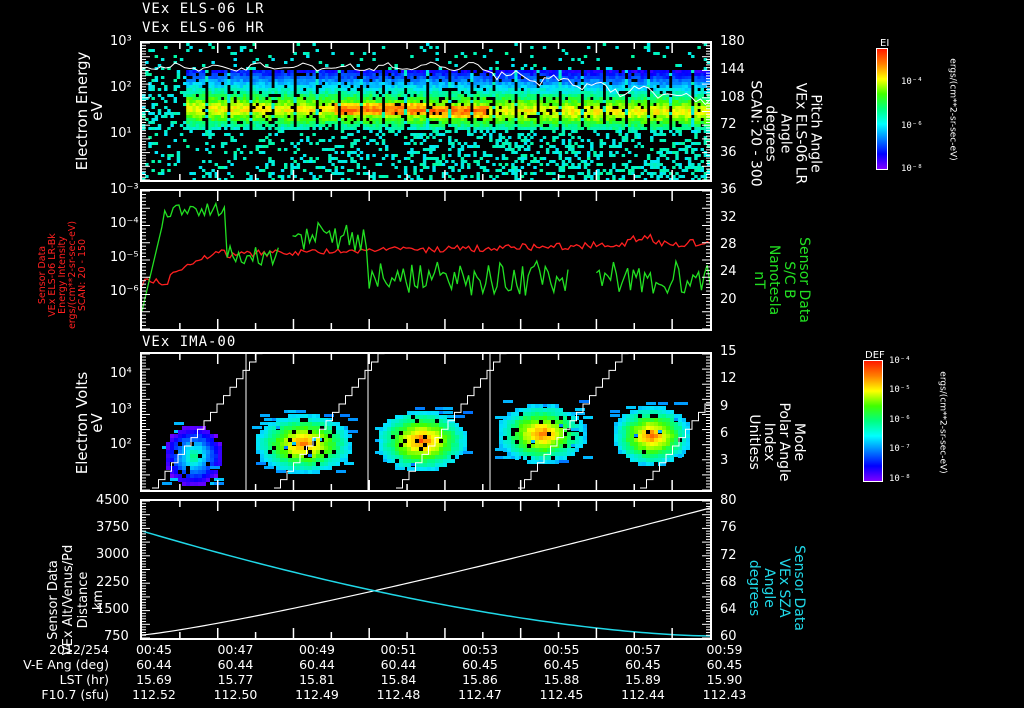 This screenshot has height=708, width=1024. What do you see at coordinates (776, 588) in the screenshot?
I see `p4-ylabel-right: Sensor Data VEx SZA Angle degrees` at bounding box center [776, 588].